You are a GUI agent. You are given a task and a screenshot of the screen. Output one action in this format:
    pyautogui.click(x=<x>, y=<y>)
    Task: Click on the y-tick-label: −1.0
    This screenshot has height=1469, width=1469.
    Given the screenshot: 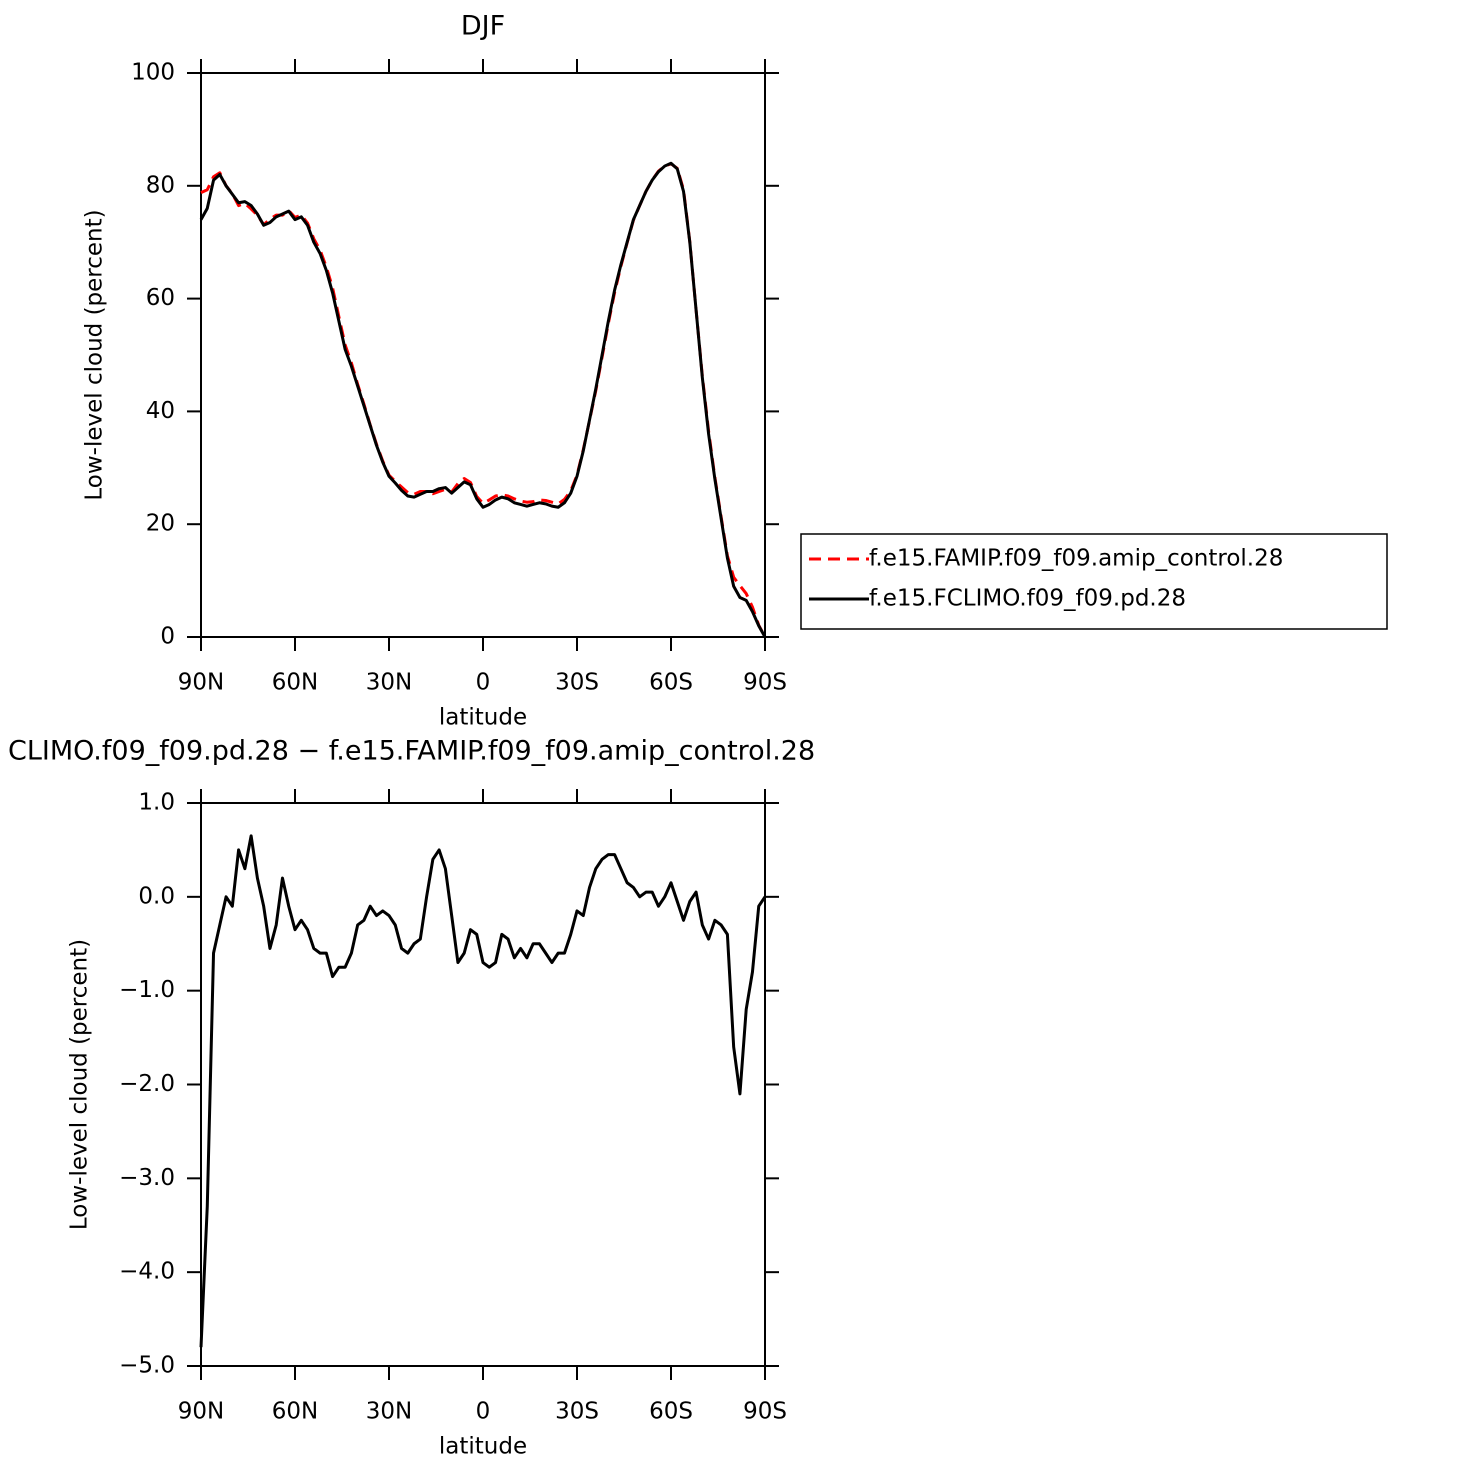 What is the action you would take?
    pyautogui.click(x=147, y=990)
    